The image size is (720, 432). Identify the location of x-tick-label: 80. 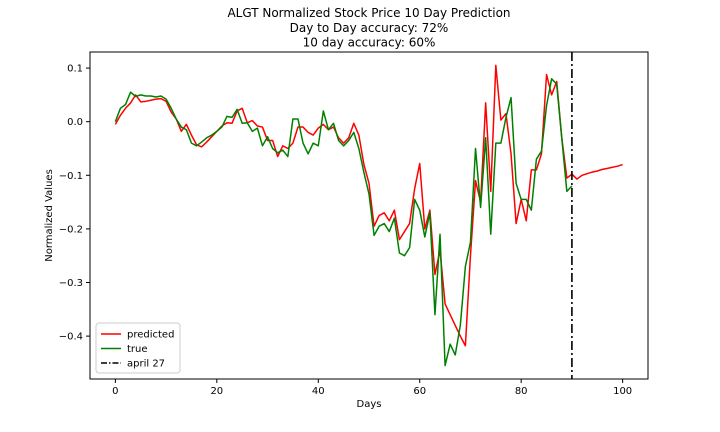
(521, 391).